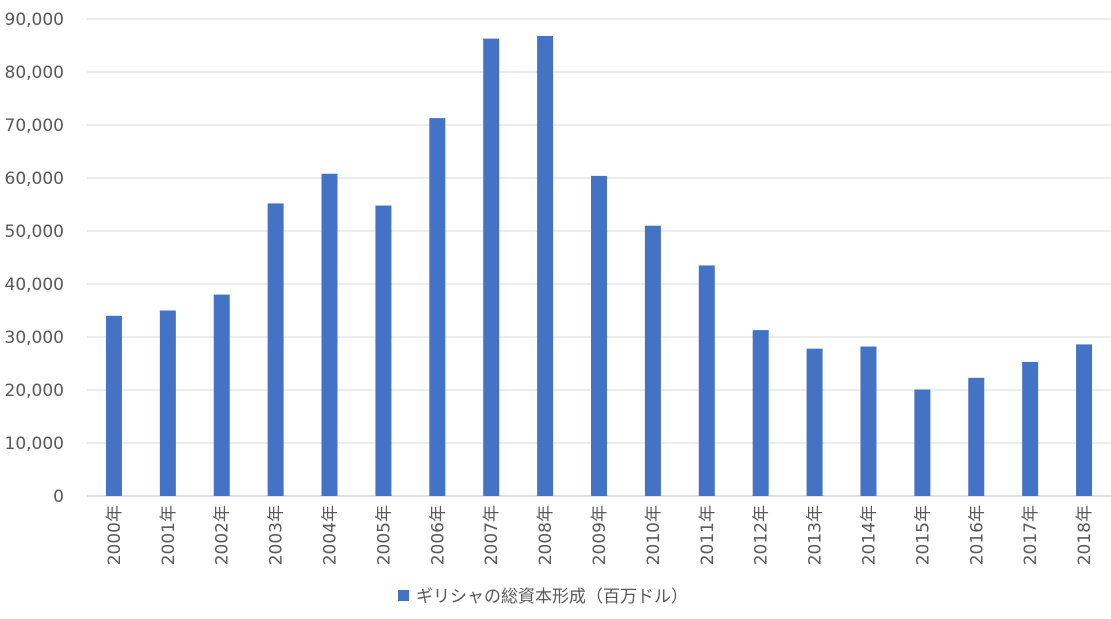  Describe the element at coordinates (223, 535) in the screenshot. I see `x-tick-label: 2002年` at that location.